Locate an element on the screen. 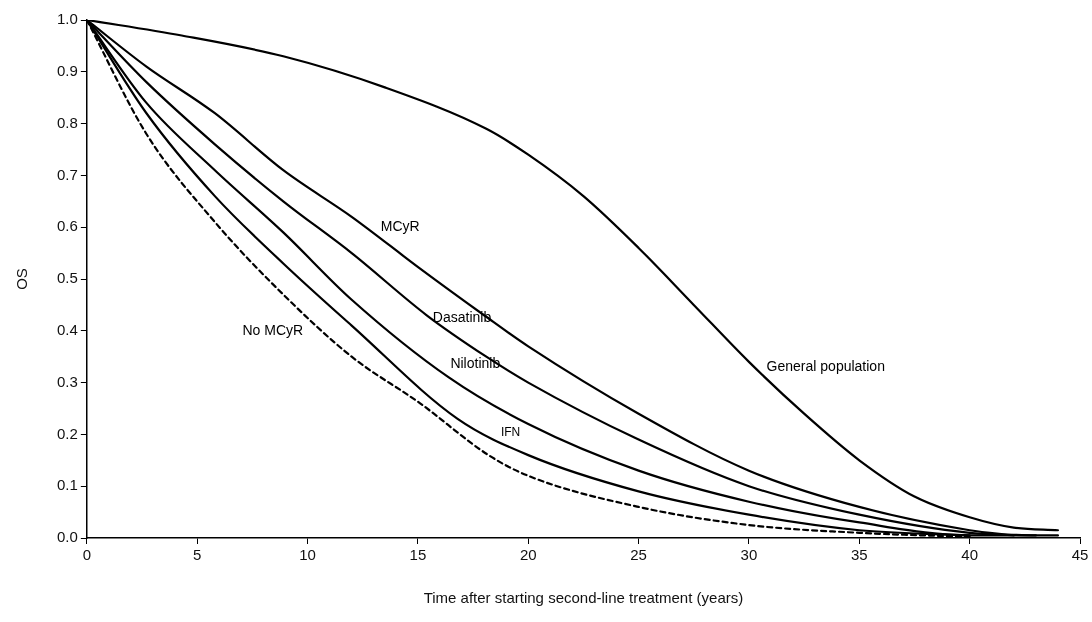  x-tick-label: 0 is located at coordinates (87, 555).